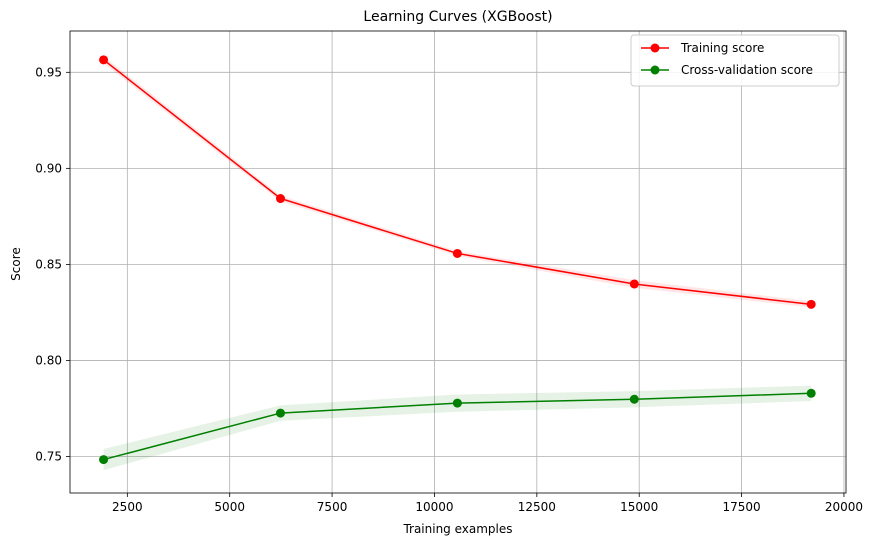 Image resolution: width=874 pixels, height=545 pixels. What do you see at coordinates (655, 70) in the screenshot?
I see `legend-marker-cv` at bounding box center [655, 70].